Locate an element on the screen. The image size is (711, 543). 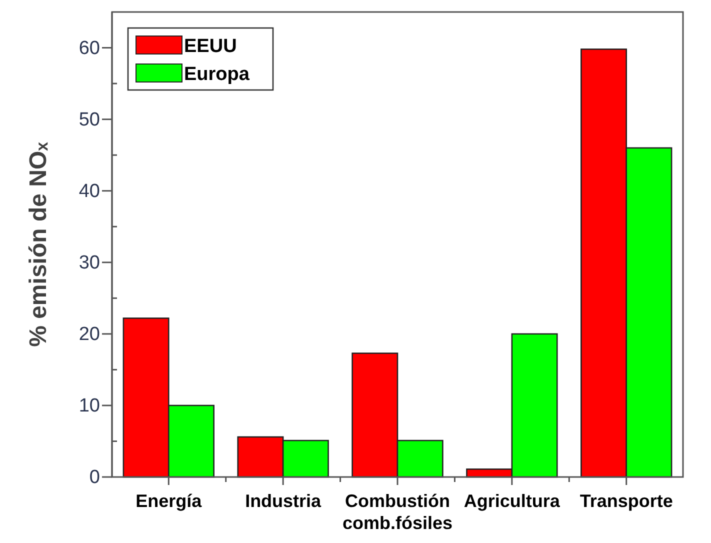
legend-label: Europa is located at coordinates (217, 74).